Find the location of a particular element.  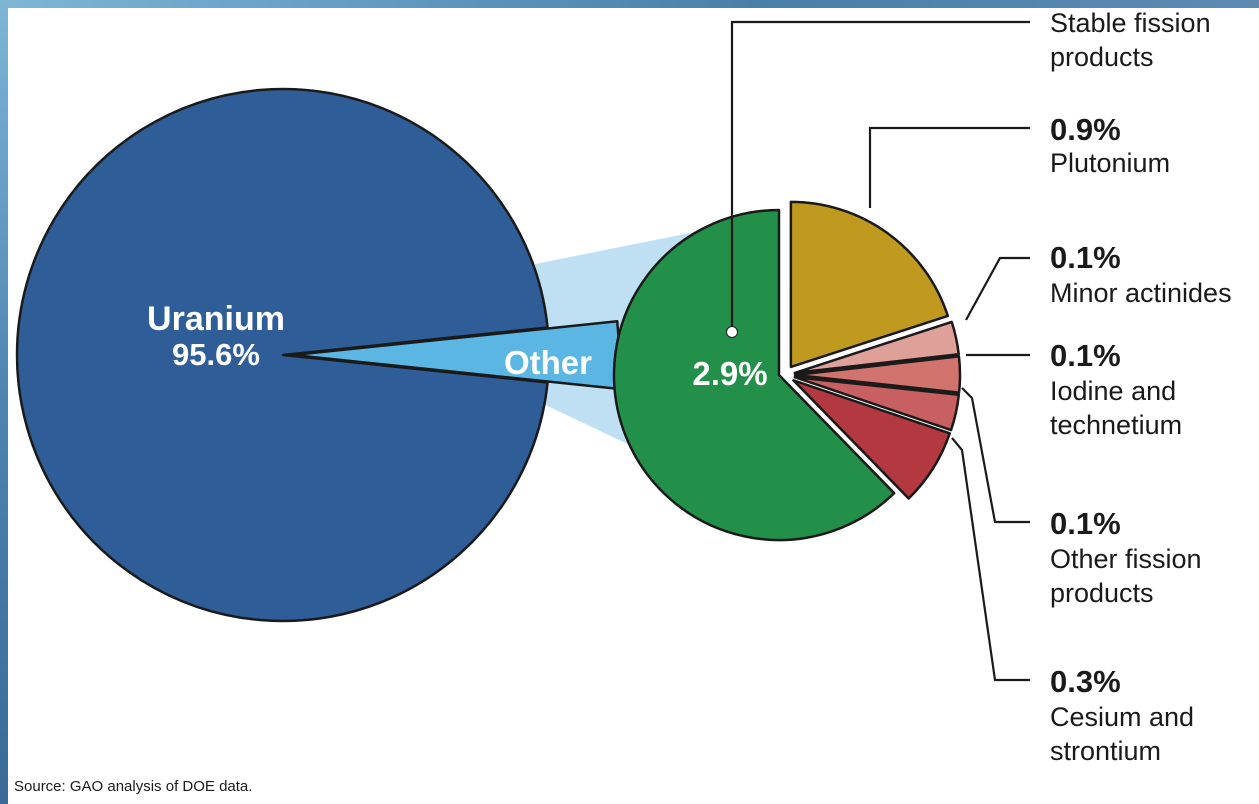

cesium-strontium-label-line2: strontium is located at coordinates (1105, 751).